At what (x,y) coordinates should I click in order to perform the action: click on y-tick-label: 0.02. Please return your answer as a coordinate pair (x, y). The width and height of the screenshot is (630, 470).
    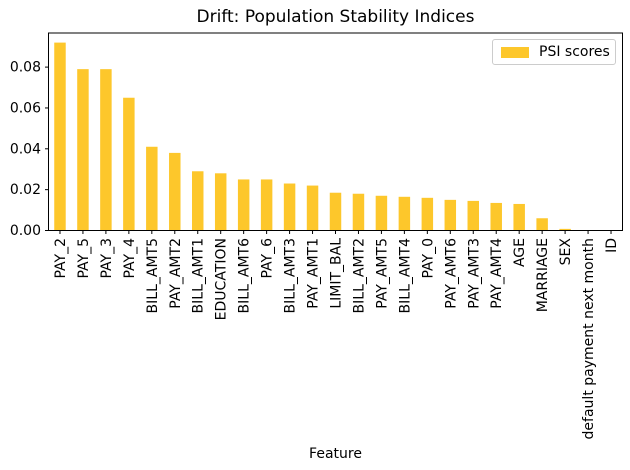
    Looking at the image, I should click on (25, 190).